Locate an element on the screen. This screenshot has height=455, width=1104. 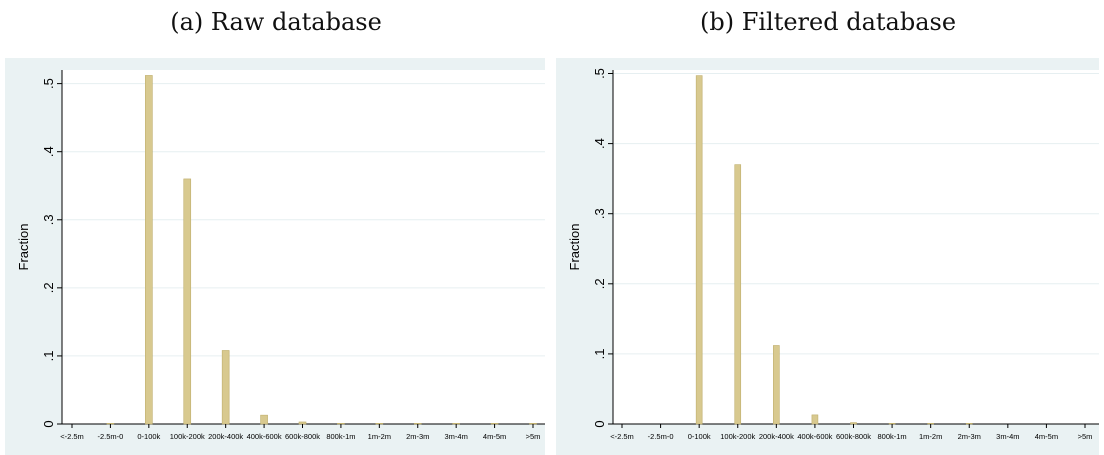
bar->5m is located at coordinates (533, 424).